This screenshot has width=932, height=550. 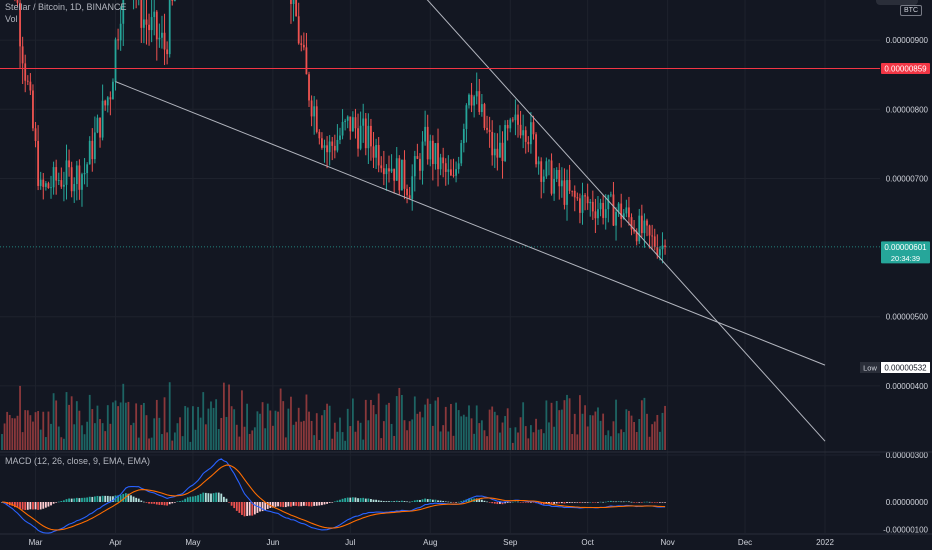 What do you see at coordinates (350, 542) in the screenshot?
I see `x-tick-label: Jul` at bounding box center [350, 542].